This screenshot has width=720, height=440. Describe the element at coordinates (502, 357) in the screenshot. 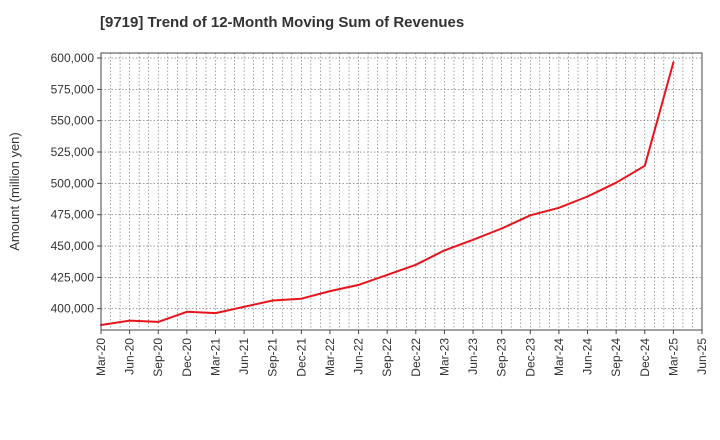

I see `x-tick-label: Sep-23` at that location.